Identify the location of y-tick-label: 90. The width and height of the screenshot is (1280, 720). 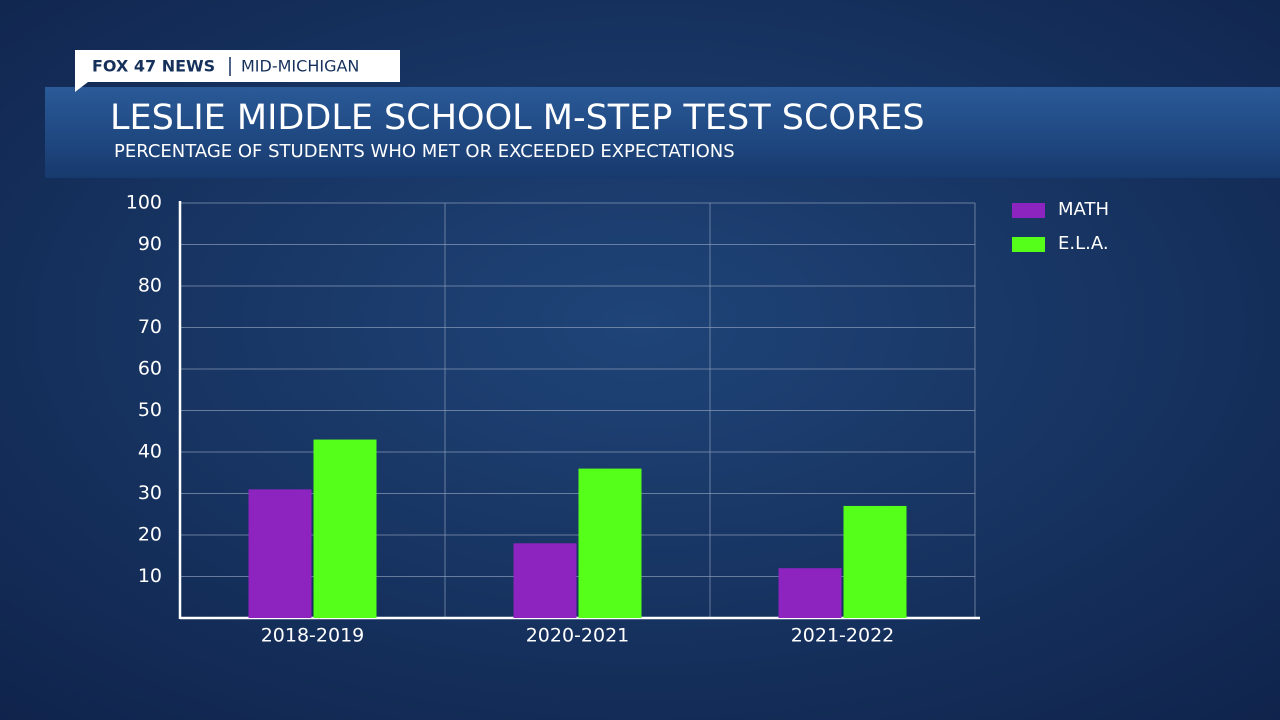
(150, 244).